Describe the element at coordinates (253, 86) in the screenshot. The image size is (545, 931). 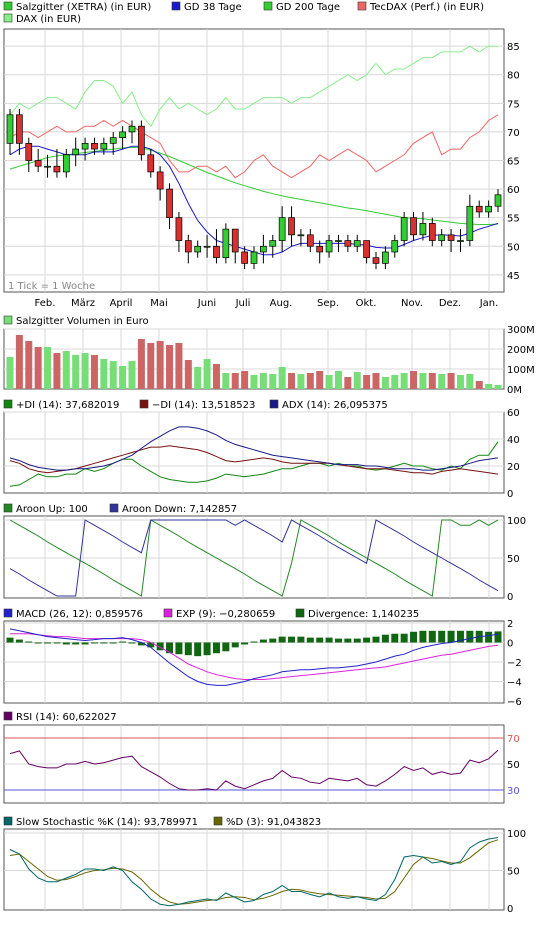
I see `dax-line` at that location.